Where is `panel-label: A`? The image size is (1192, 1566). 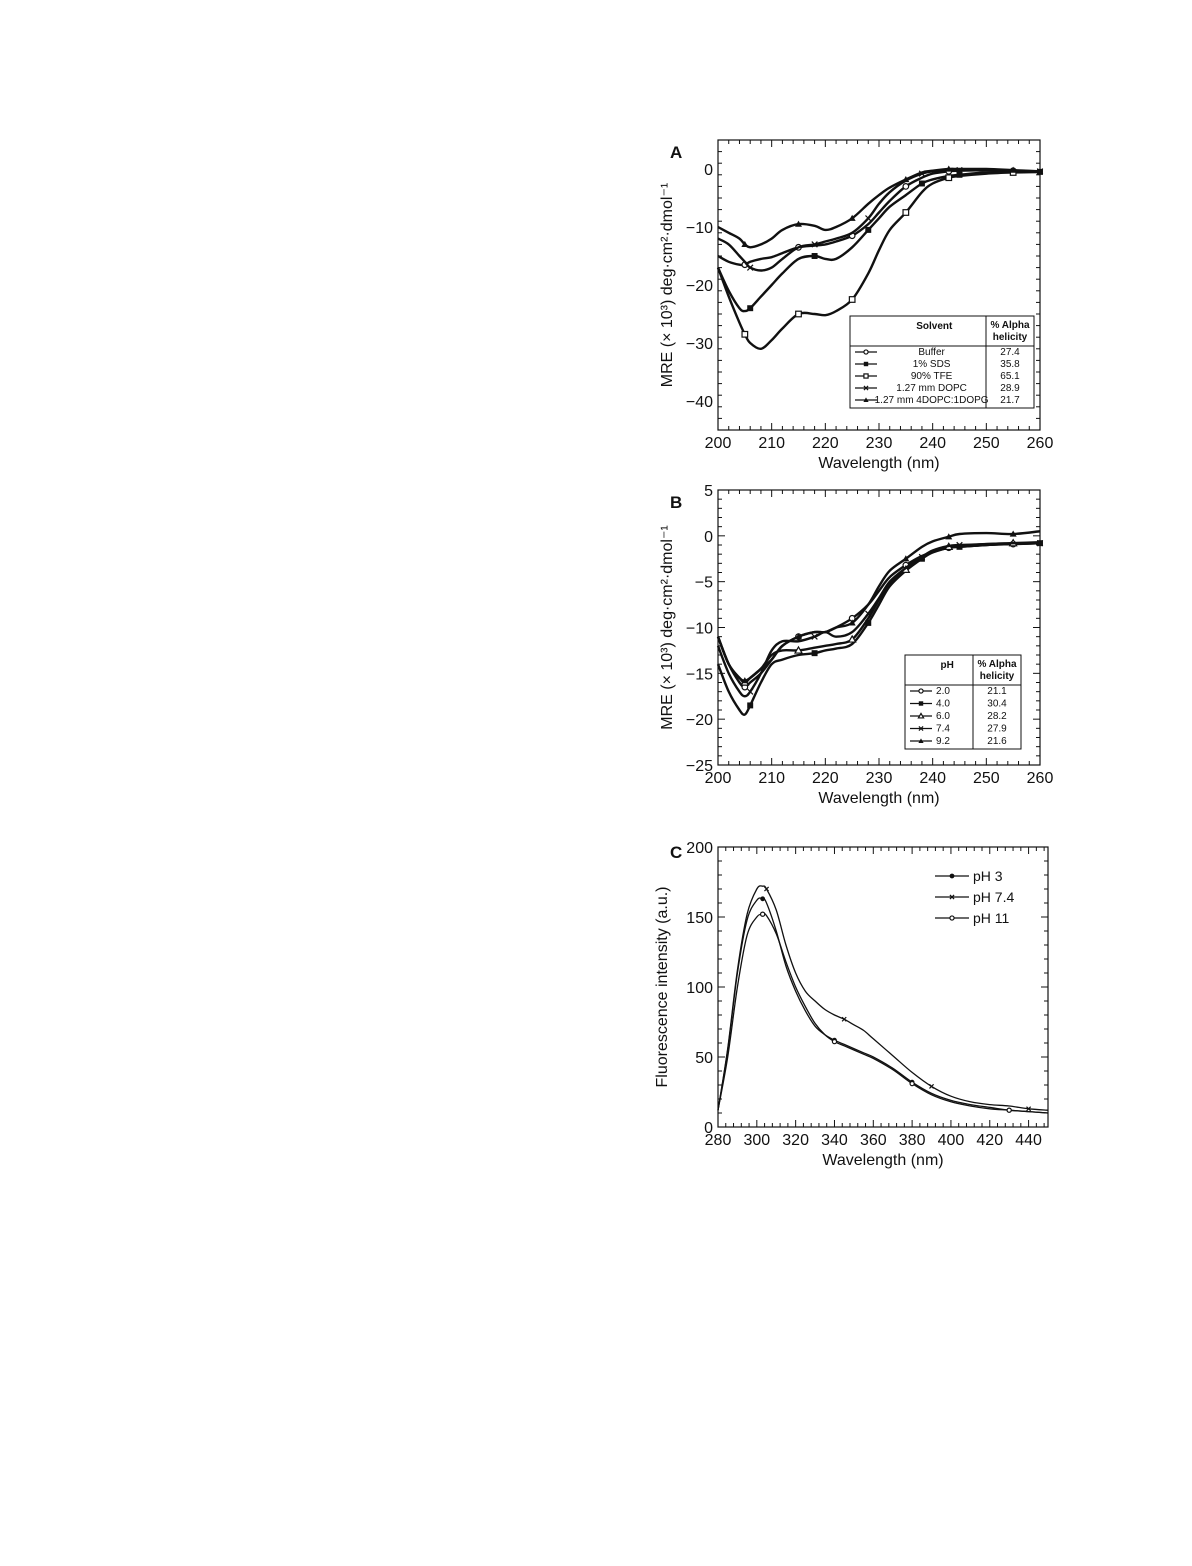 panel-label: A is located at coordinates (676, 152).